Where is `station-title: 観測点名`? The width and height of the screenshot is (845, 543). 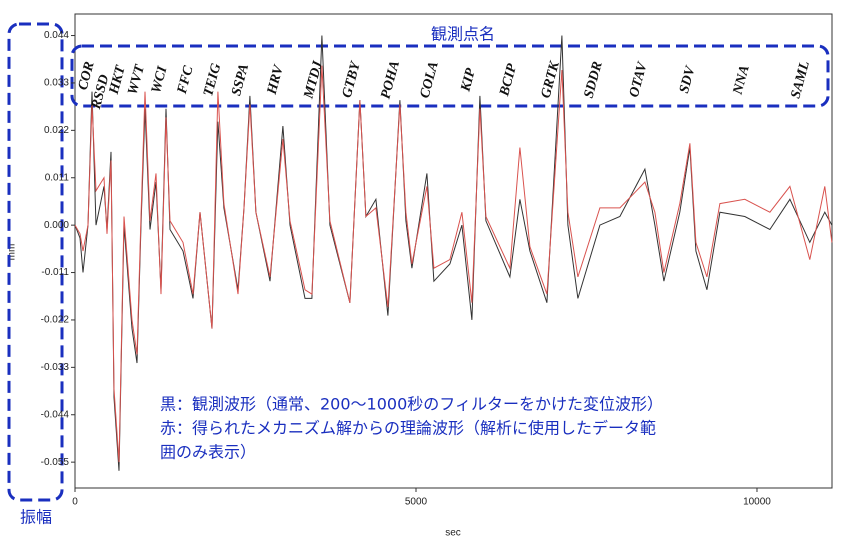 station-title: 観測点名 is located at coordinates (463, 34).